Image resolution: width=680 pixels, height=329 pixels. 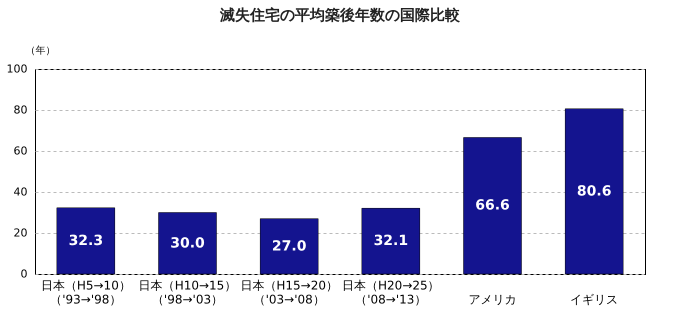 I want to click on x-tick-label: 日本（H15→20）（'03→'08）, so click(x=289, y=292).